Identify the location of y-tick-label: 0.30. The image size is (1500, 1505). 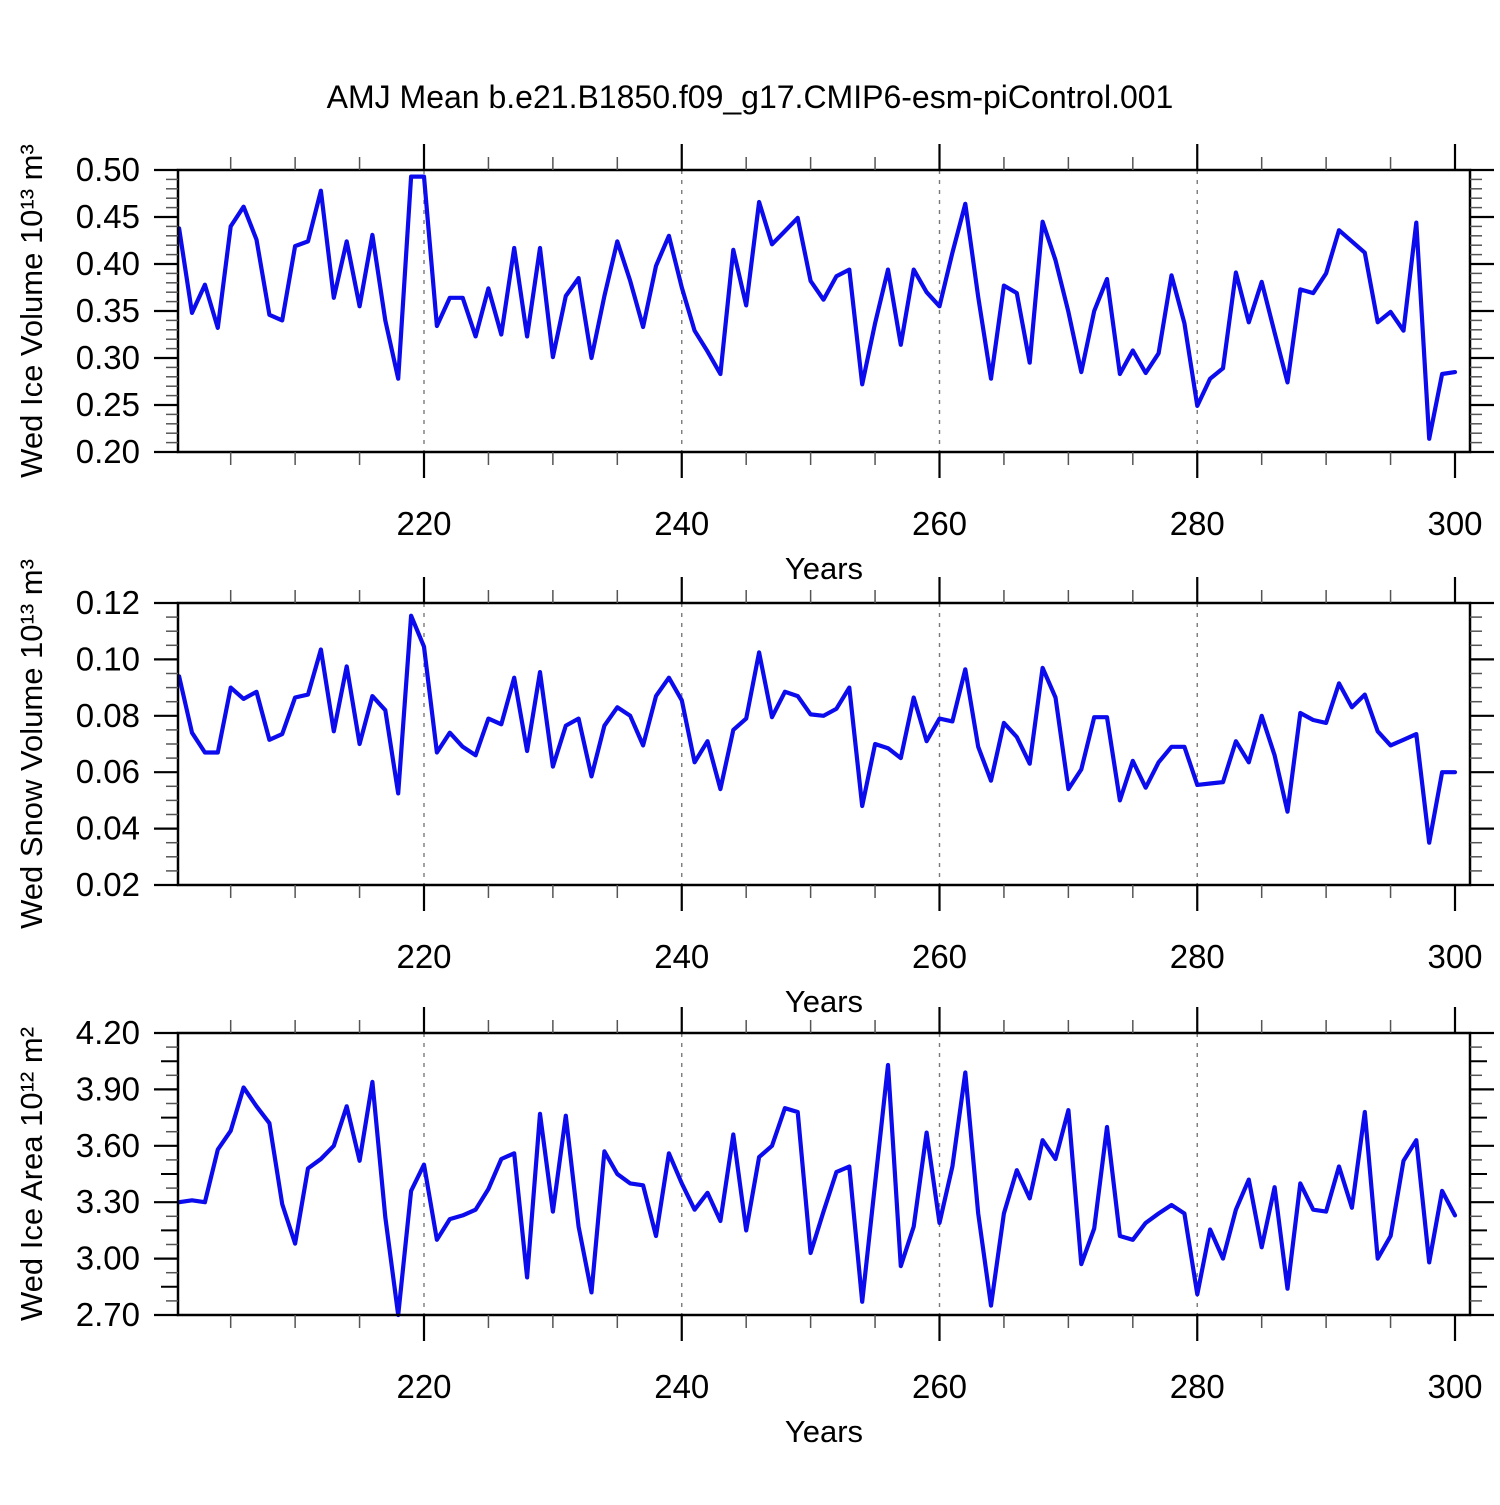
(108, 357).